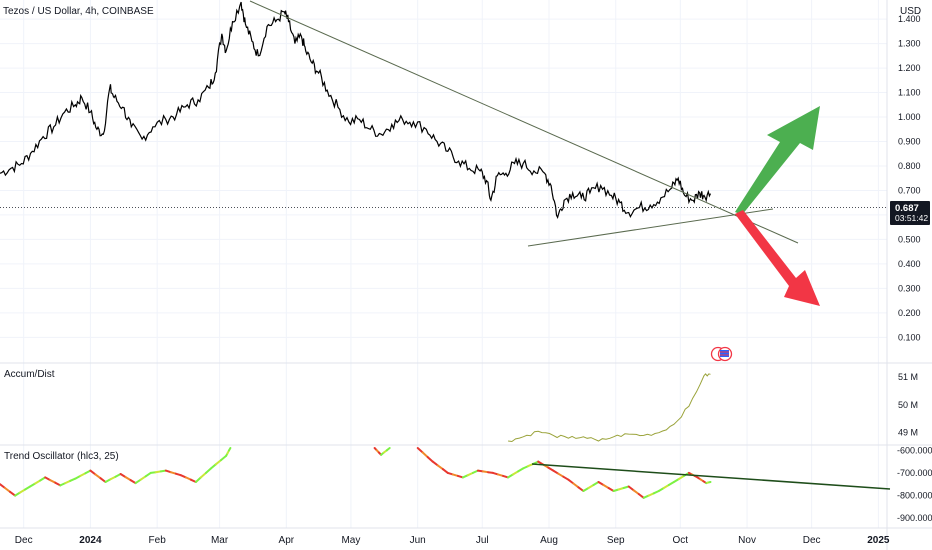  What do you see at coordinates (909, 166) in the screenshot?
I see `y-tick-label: 0.800` at bounding box center [909, 166].